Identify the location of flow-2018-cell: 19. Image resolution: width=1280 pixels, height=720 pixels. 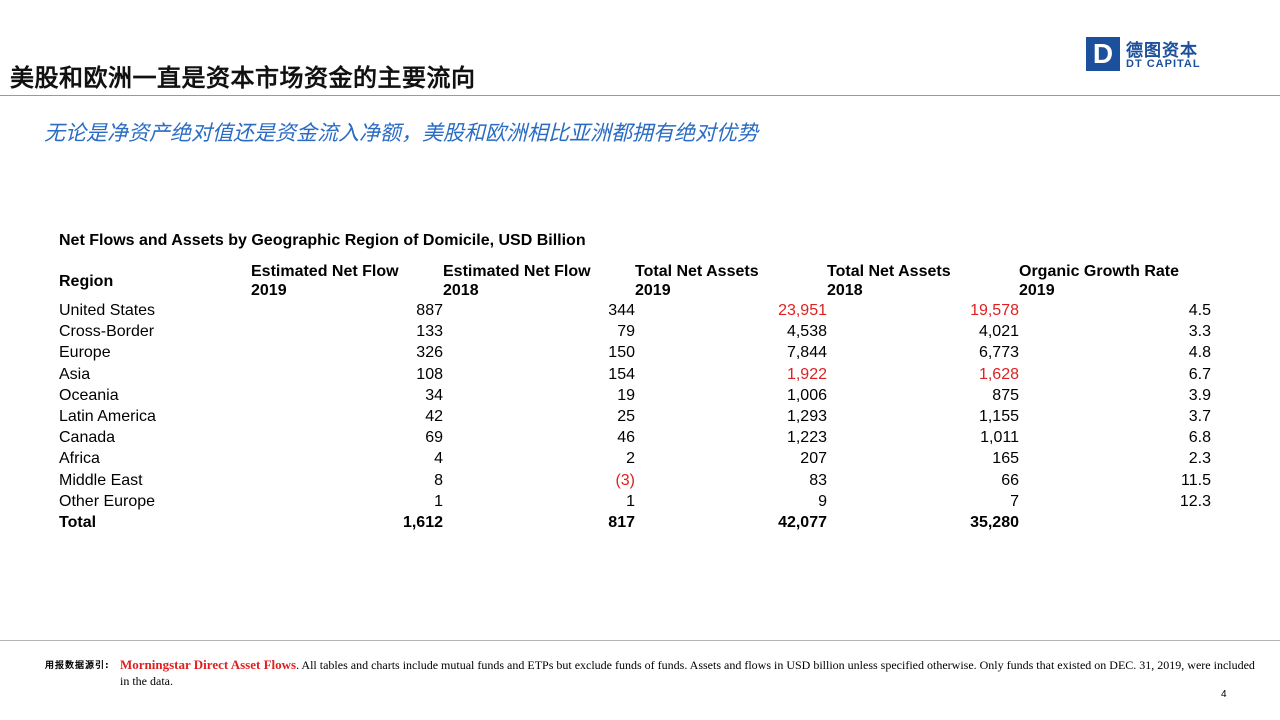
(626, 395).